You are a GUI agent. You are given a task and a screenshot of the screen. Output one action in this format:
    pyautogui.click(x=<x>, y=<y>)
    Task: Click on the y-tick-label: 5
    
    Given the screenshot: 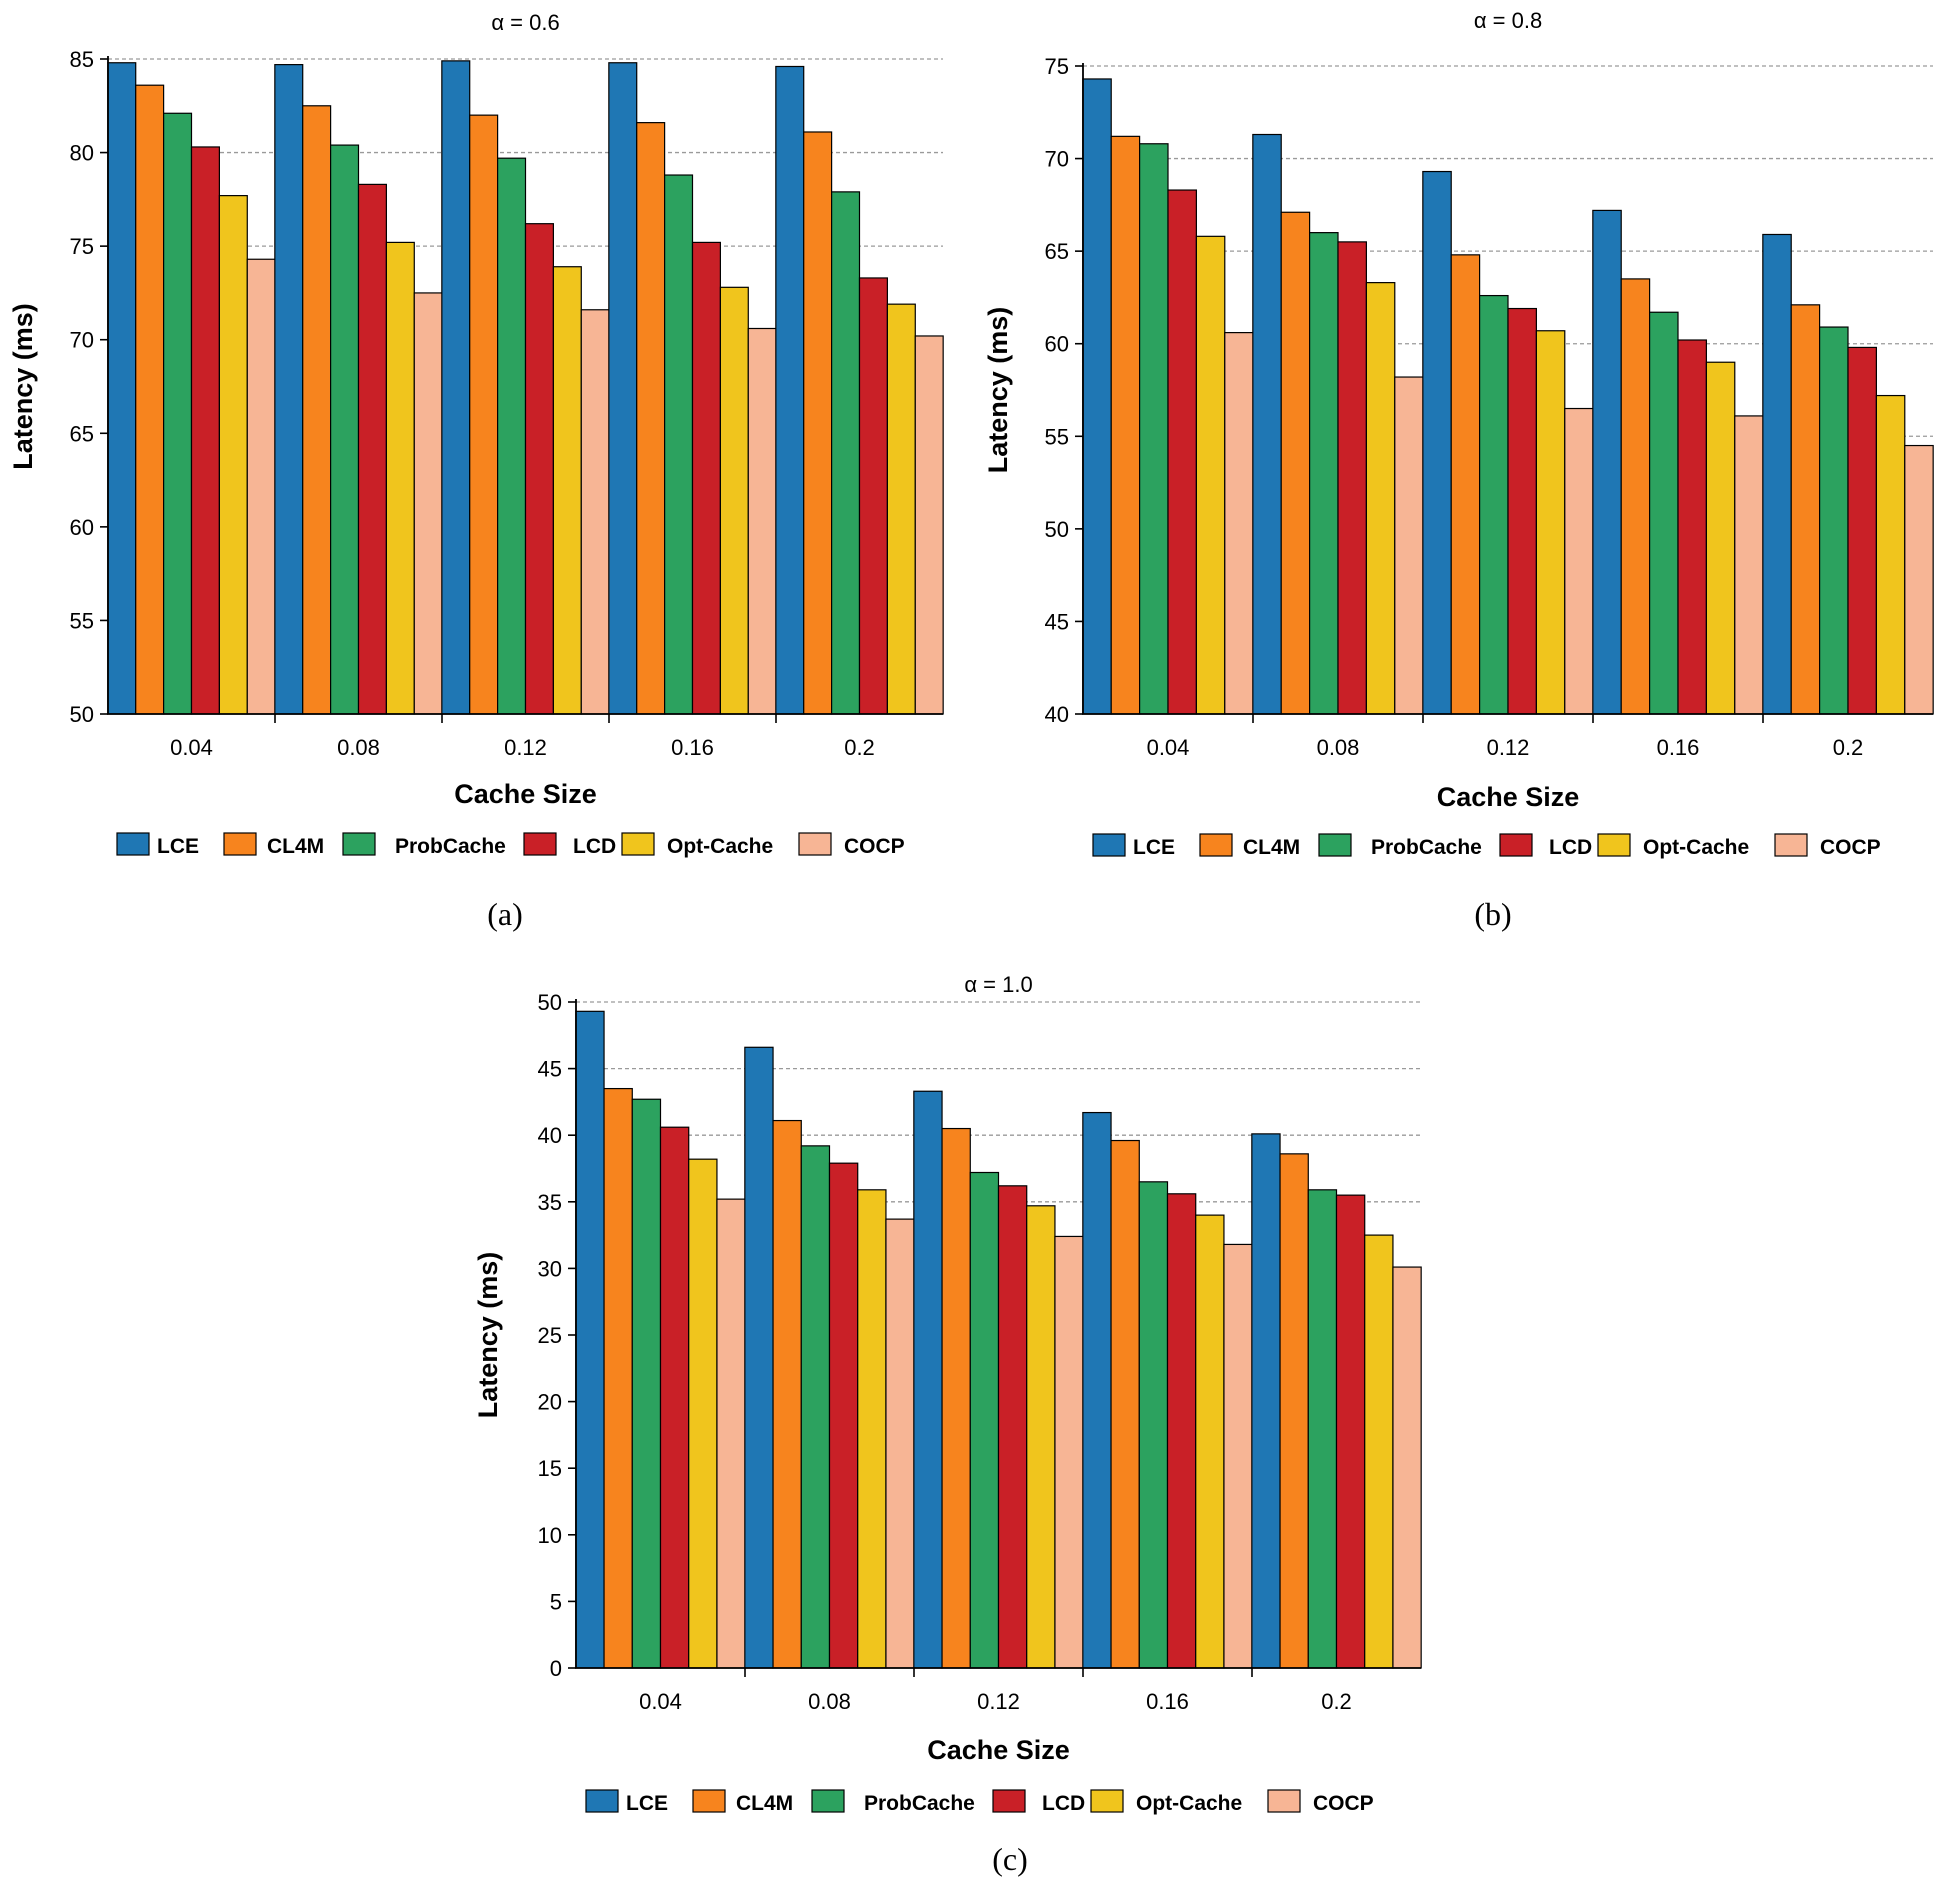 What is the action you would take?
    pyautogui.click(x=556, y=1601)
    